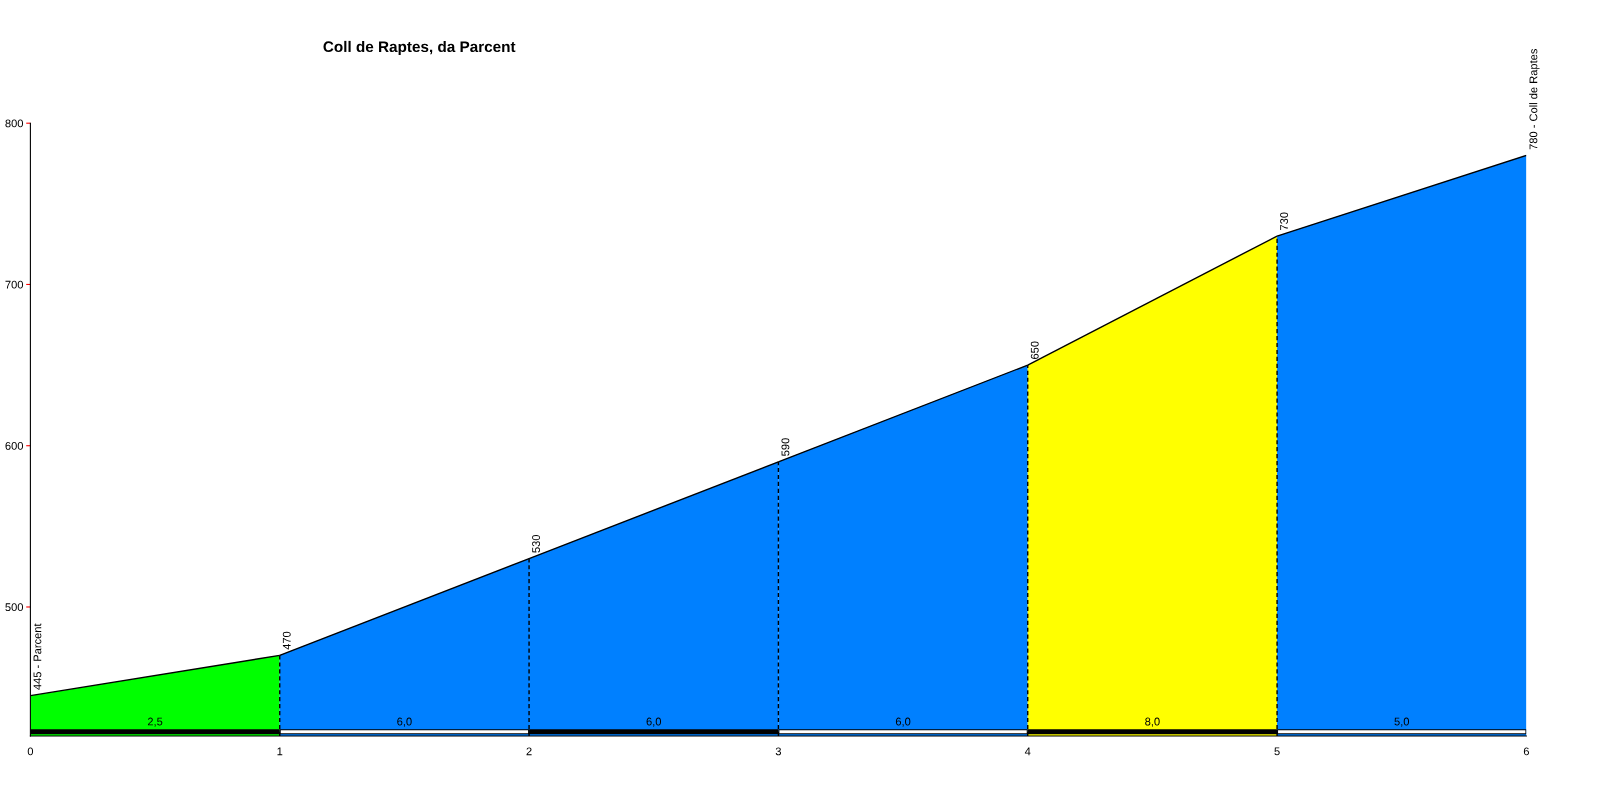  I want to click on annotation: 8,0, so click(1152, 722).